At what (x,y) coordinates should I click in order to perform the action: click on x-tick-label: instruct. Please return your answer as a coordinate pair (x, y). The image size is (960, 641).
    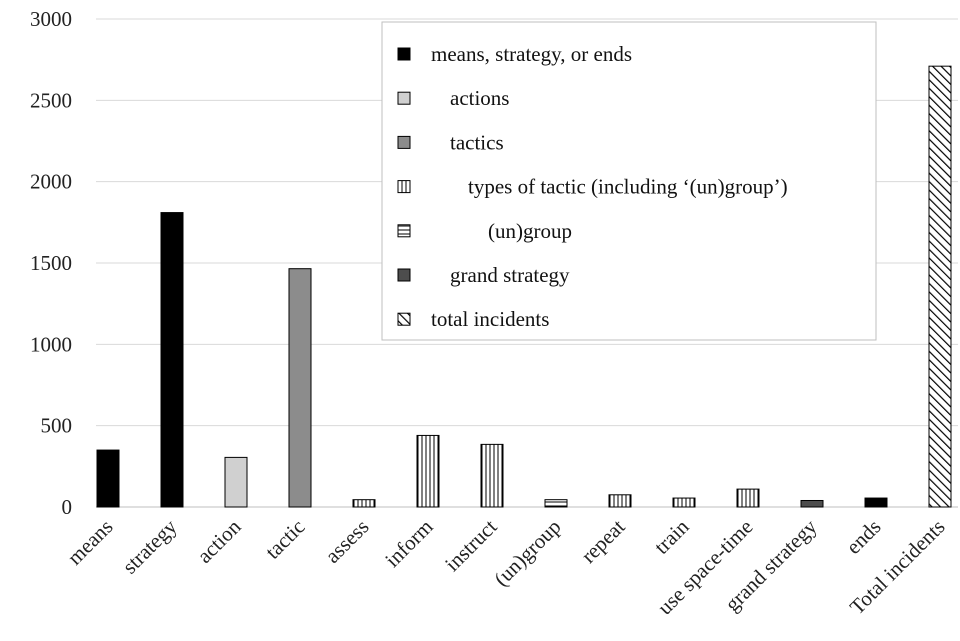
    Looking at the image, I should click on (471, 545).